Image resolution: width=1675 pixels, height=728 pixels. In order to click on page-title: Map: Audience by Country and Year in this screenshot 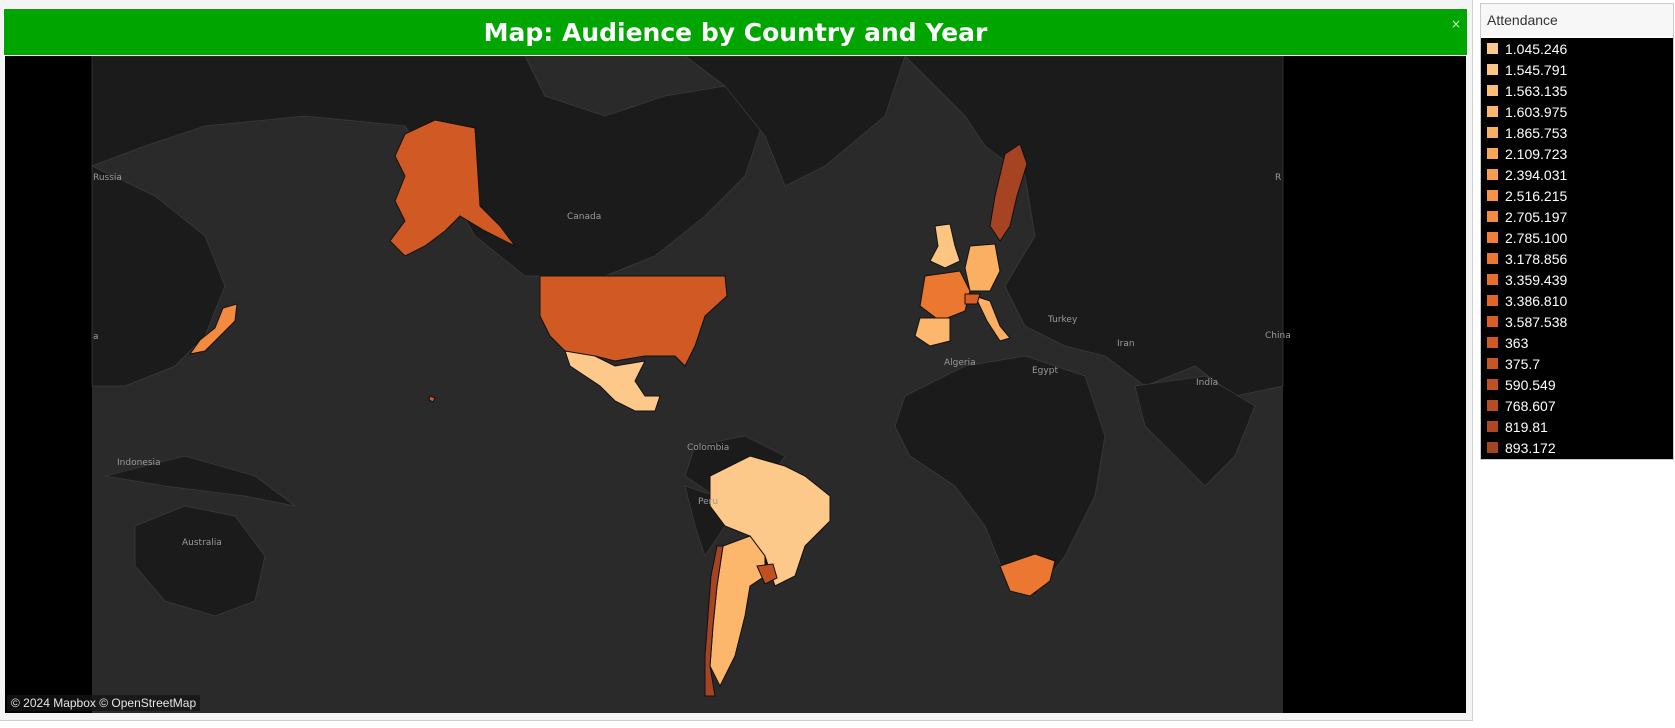, I will do `click(735, 32)`.